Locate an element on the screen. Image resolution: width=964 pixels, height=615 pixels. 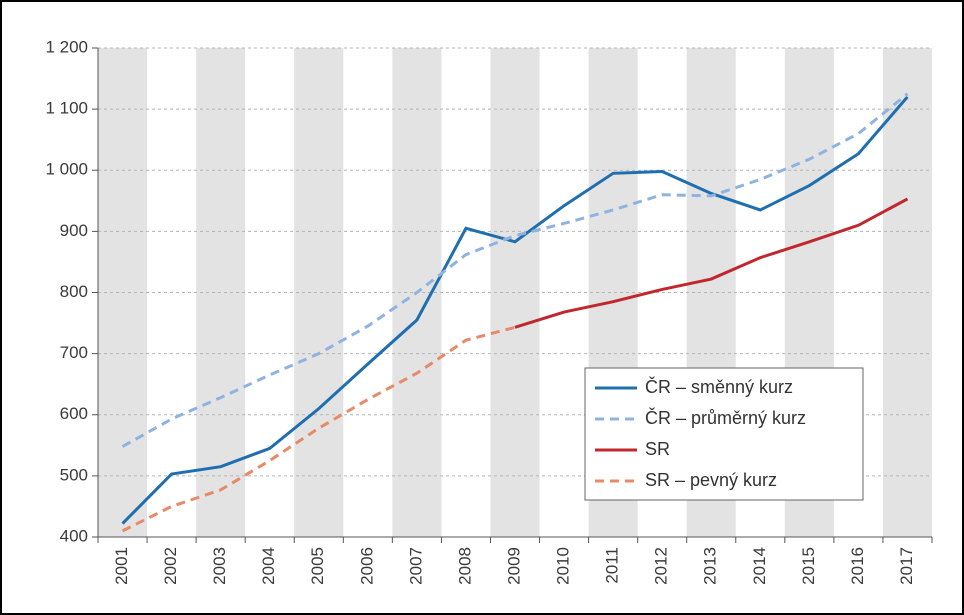
x-tick-label: 2016 is located at coordinates (857, 566).